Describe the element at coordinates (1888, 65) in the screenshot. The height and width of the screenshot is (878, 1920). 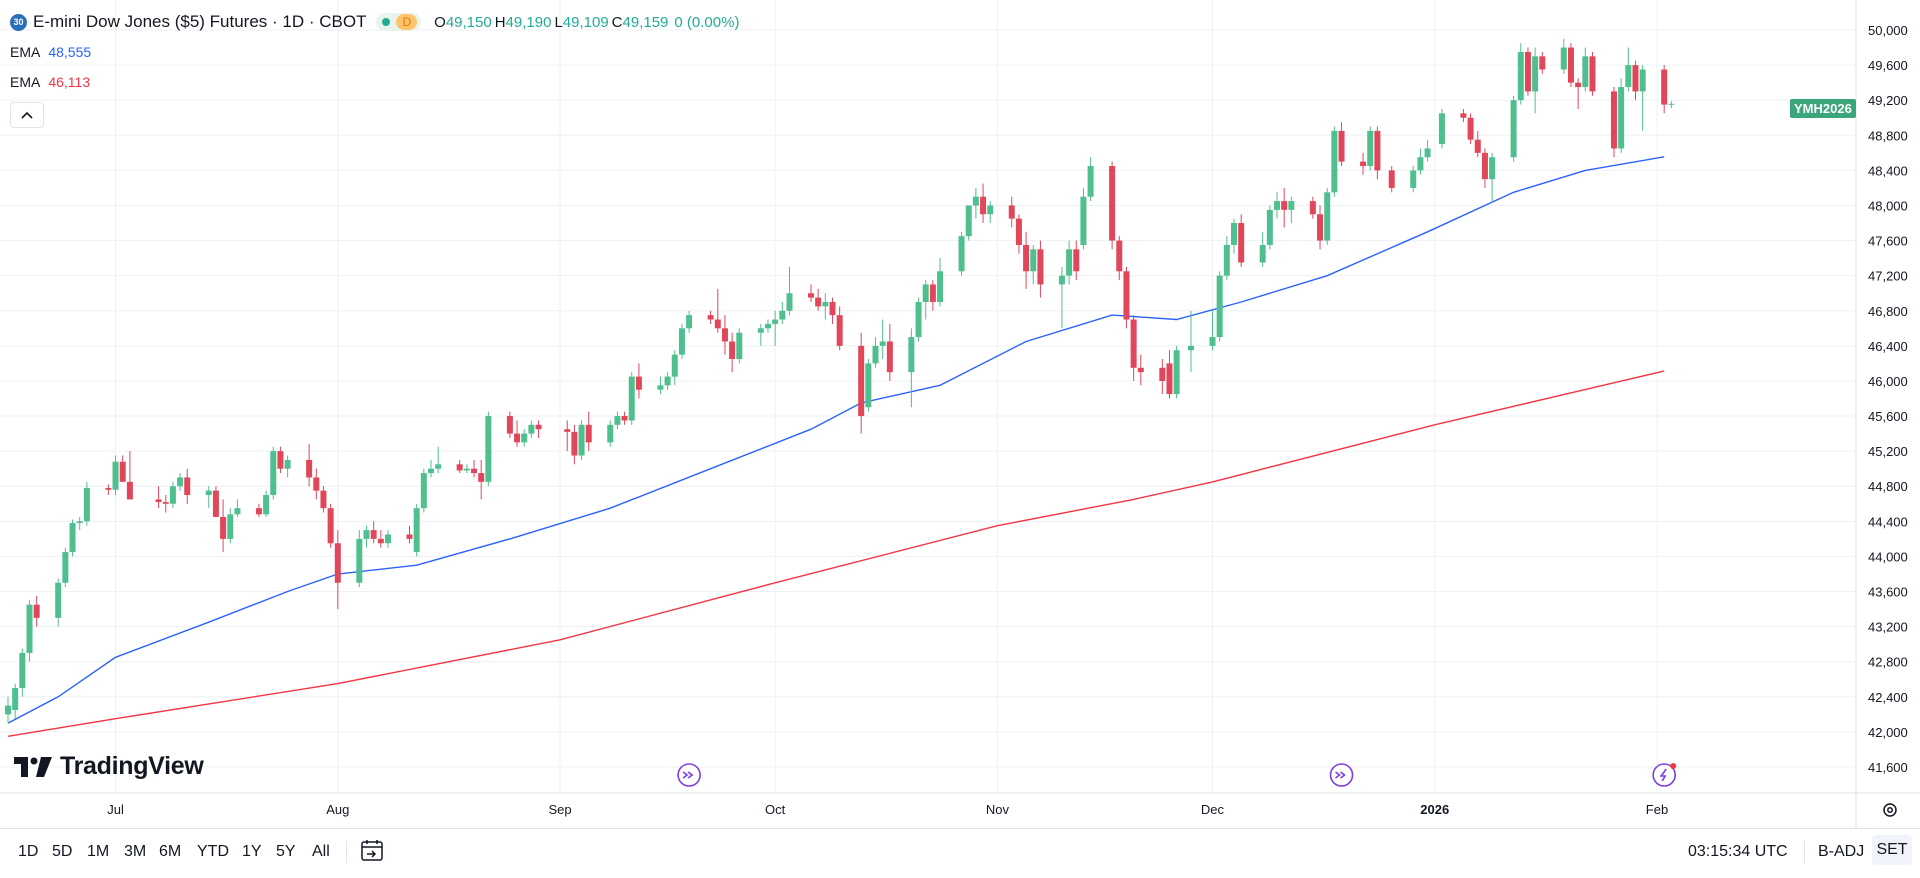
I see `price-tick-label: 49,600` at that location.